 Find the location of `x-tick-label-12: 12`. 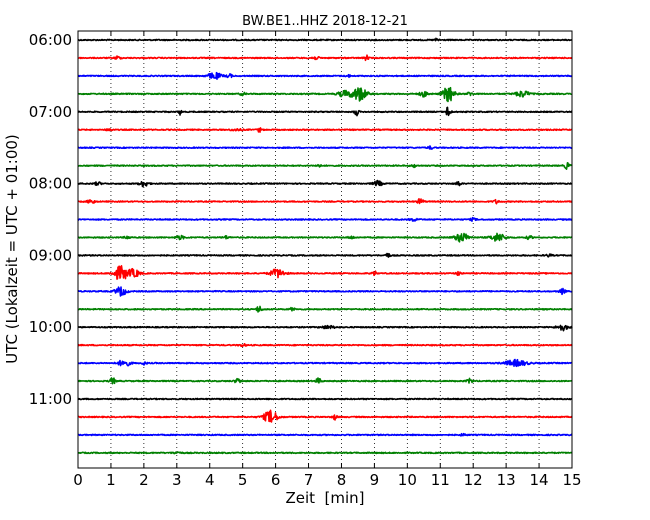

x-tick-label-12: 12 is located at coordinates (473, 480).